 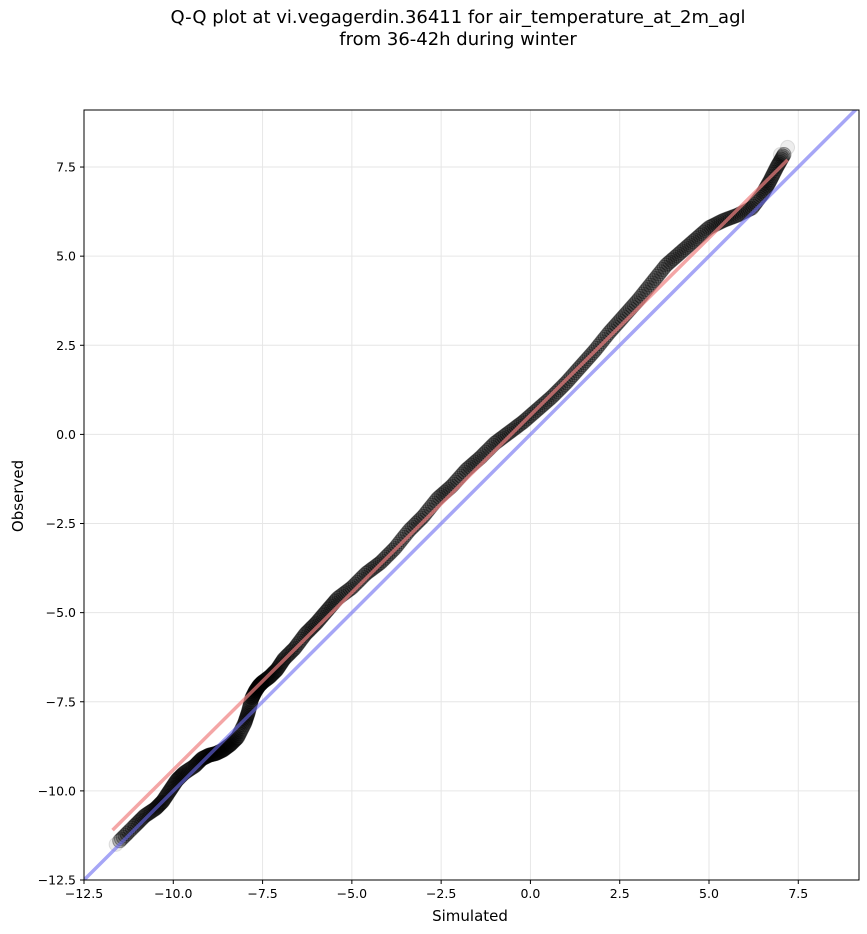 What do you see at coordinates (262, 893) in the screenshot?
I see `x-tick-label: −7.5` at bounding box center [262, 893].